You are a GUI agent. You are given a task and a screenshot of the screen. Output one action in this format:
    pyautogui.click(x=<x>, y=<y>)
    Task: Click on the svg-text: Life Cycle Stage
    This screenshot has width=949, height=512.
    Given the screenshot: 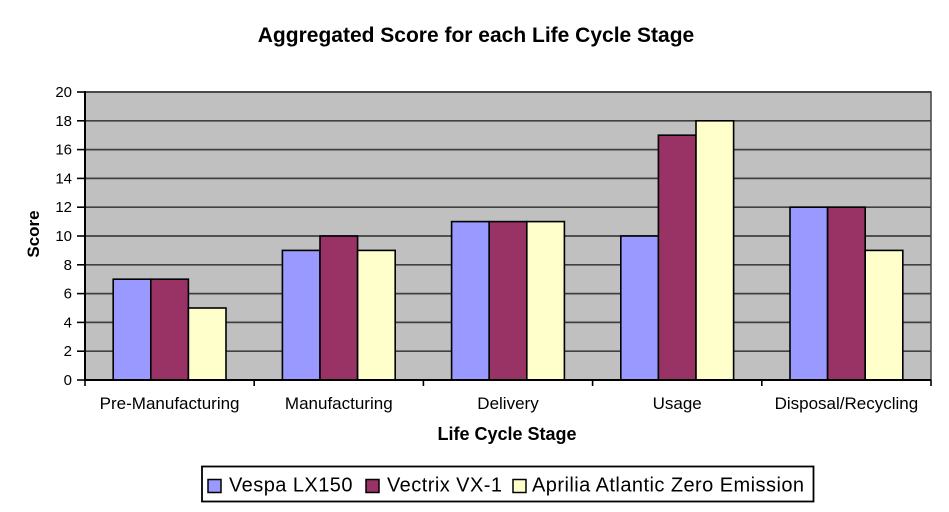 What is the action you would take?
    pyautogui.click(x=506, y=434)
    